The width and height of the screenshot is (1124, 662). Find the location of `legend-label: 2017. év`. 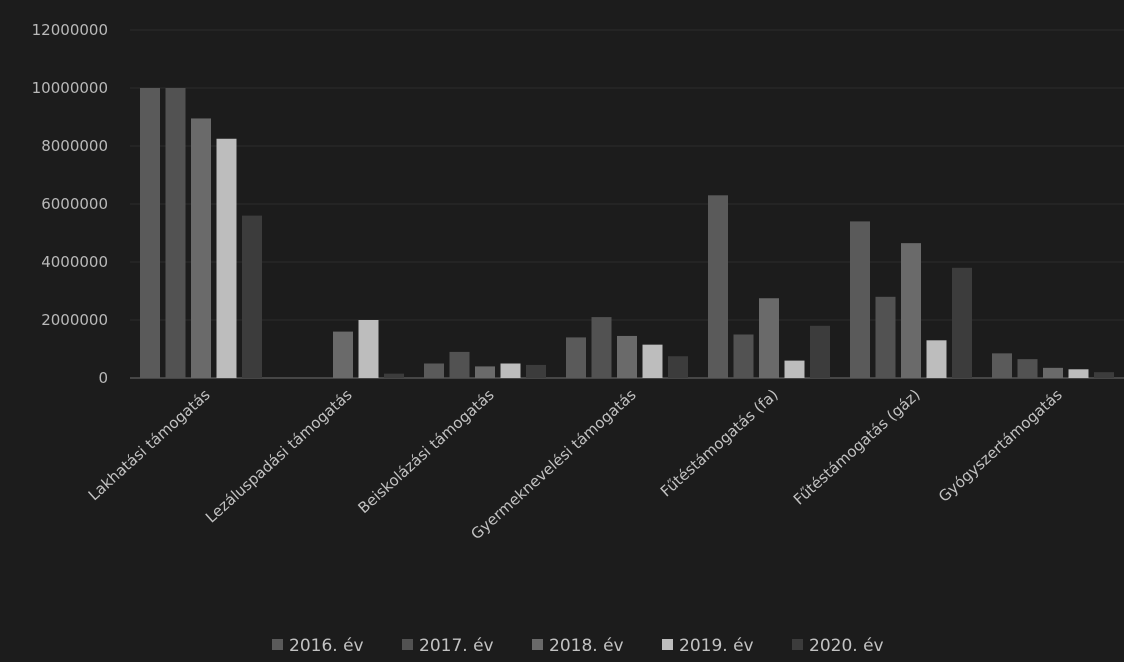

legend-label: 2017. év is located at coordinates (456, 646).